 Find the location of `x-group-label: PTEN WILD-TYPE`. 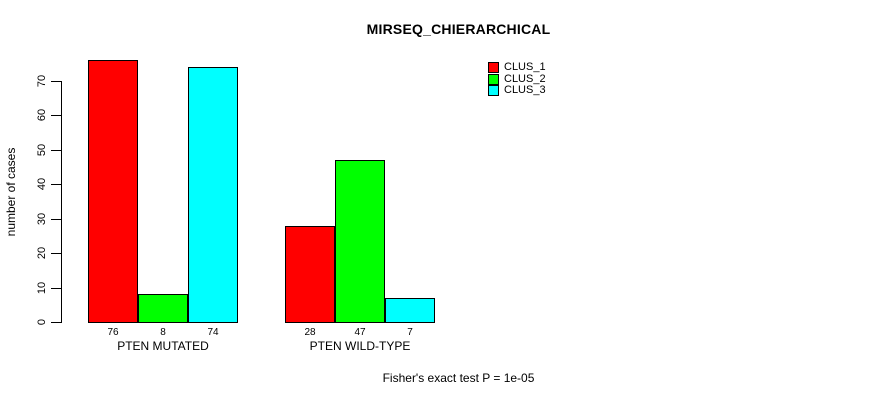

x-group-label: PTEN WILD-TYPE is located at coordinates (360, 346).